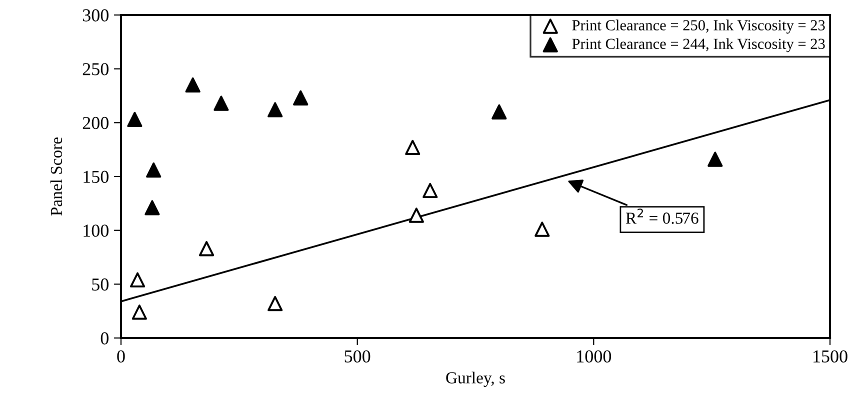 The height and width of the screenshot is (414, 856). Describe the element at coordinates (594, 356) in the screenshot. I see `x-tick-label: 1000` at that location.